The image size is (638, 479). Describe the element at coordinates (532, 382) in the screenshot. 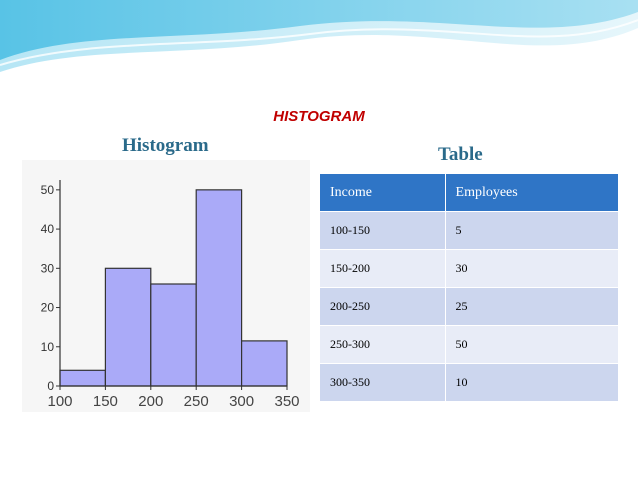

I see `employees-cell: 10` at that location.